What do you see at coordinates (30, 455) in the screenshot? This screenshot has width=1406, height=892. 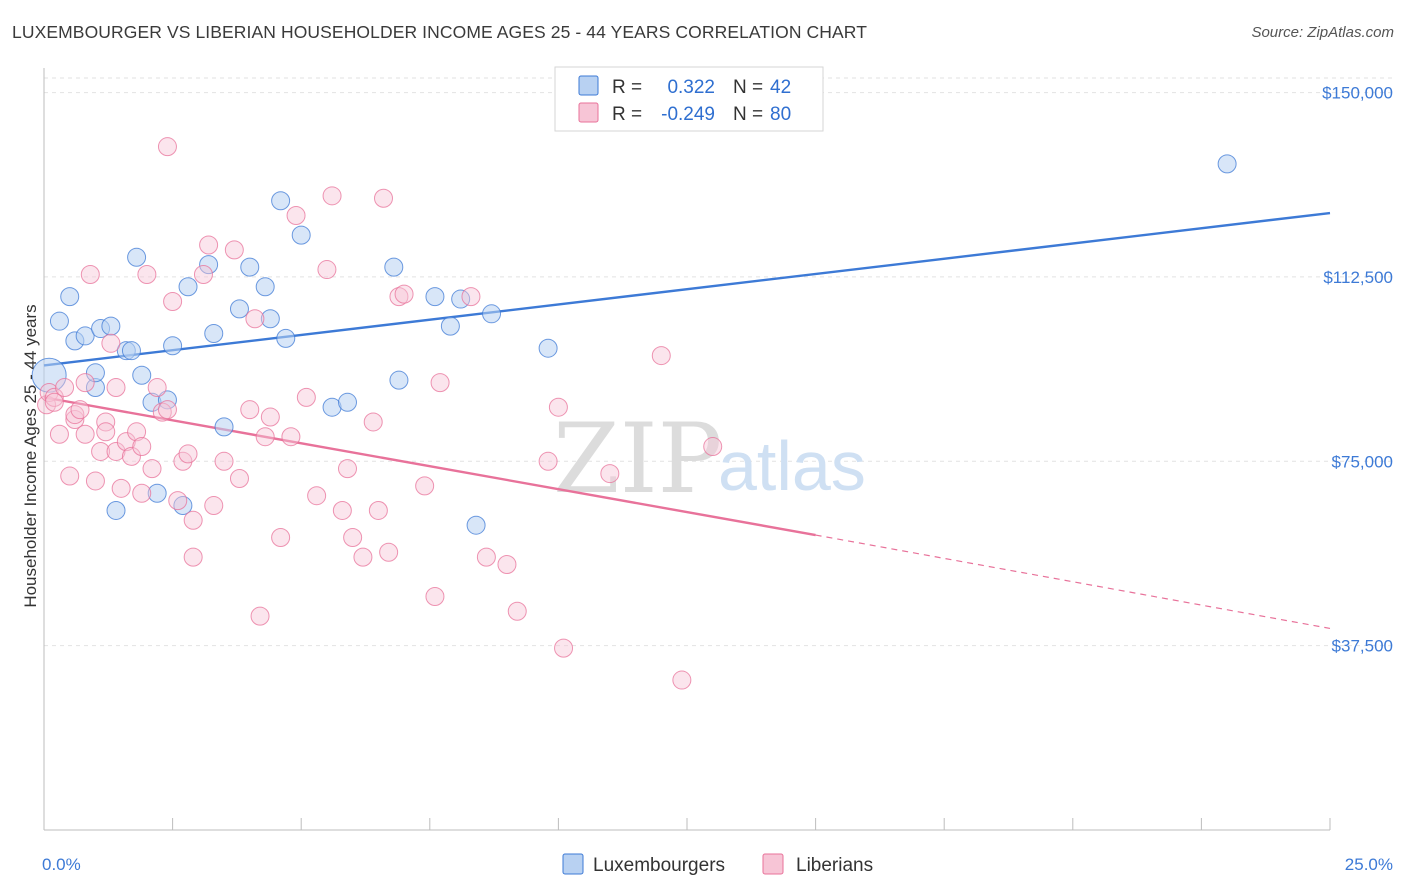 I see `y-axis-label: Householder Income Ages 25 - 44 years` at bounding box center [30, 455].